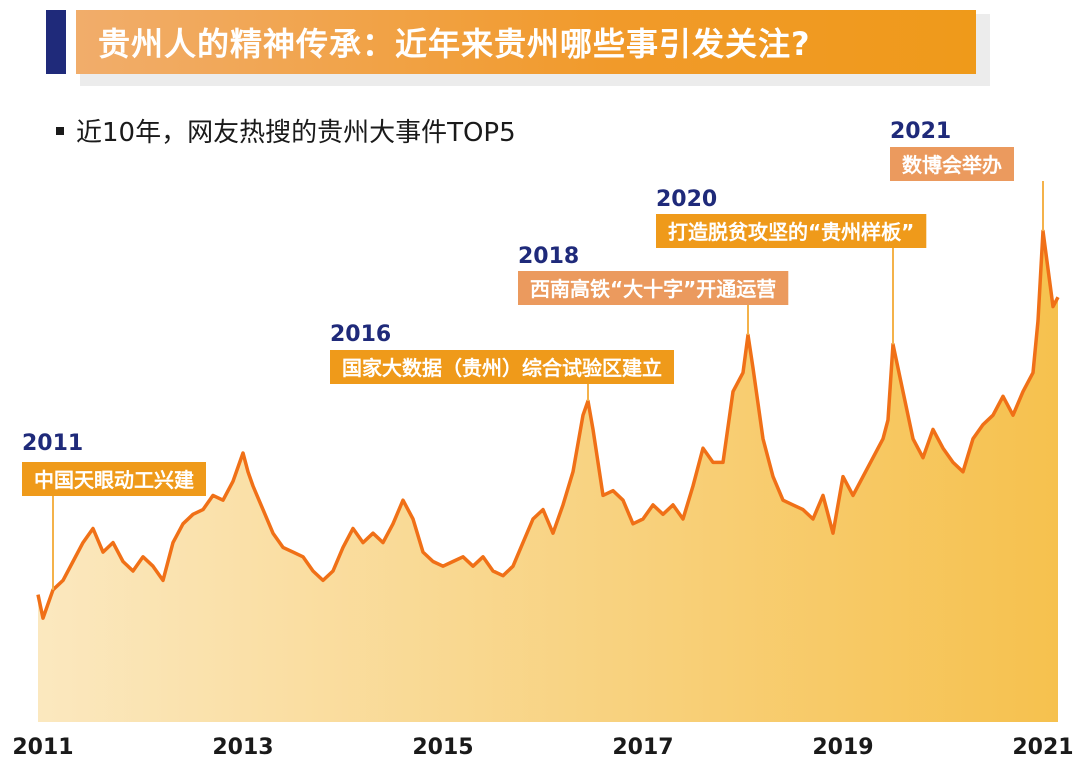 This screenshot has height=776, width=1080. Describe the element at coordinates (454, 44) in the screenshot. I see `page-title: 贵州人的精神传承：近年来贵州哪些事引发关注?` at that location.